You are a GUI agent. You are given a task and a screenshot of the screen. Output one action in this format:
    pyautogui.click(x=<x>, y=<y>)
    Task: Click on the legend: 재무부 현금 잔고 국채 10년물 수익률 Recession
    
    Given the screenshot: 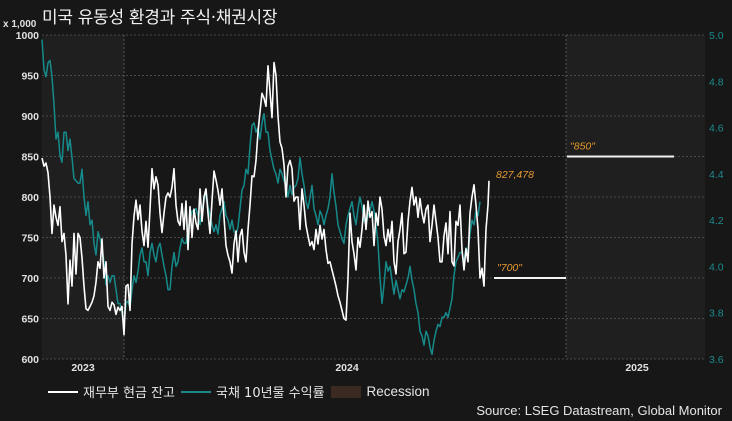 What is the action you would take?
    pyautogui.click(x=242, y=391)
    